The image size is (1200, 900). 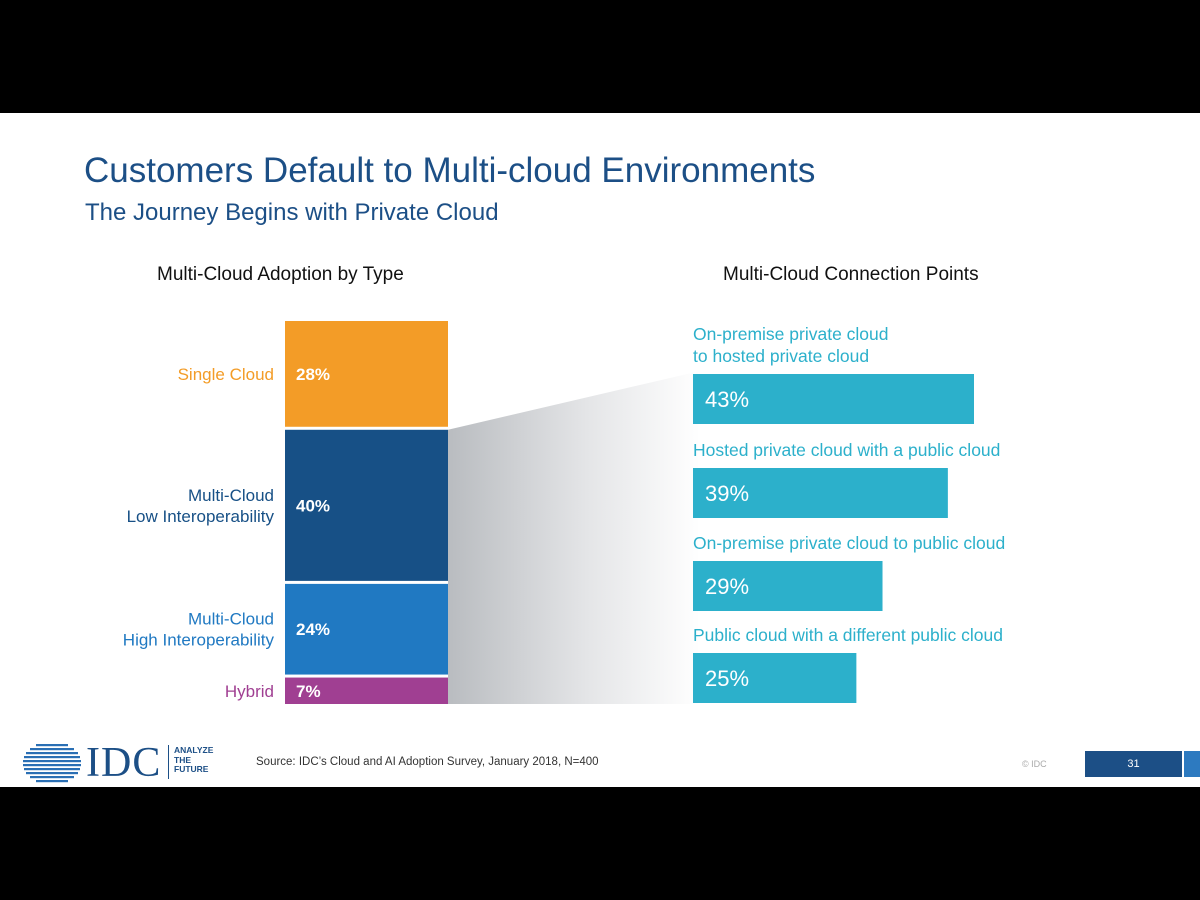 What do you see at coordinates (1133, 764) in the screenshot?
I see `page-number: 31` at bounding box center [1133, 764].